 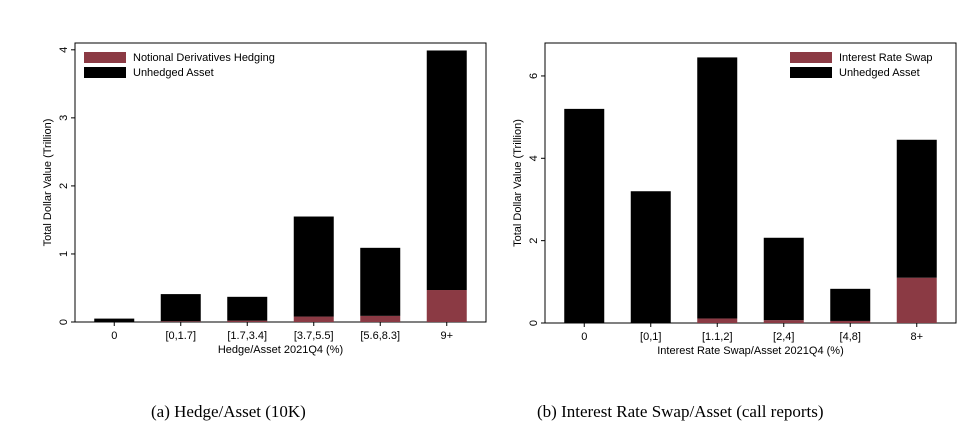 I want to click on x-tick-label: [0,1.7], so click(x=180, y=336).